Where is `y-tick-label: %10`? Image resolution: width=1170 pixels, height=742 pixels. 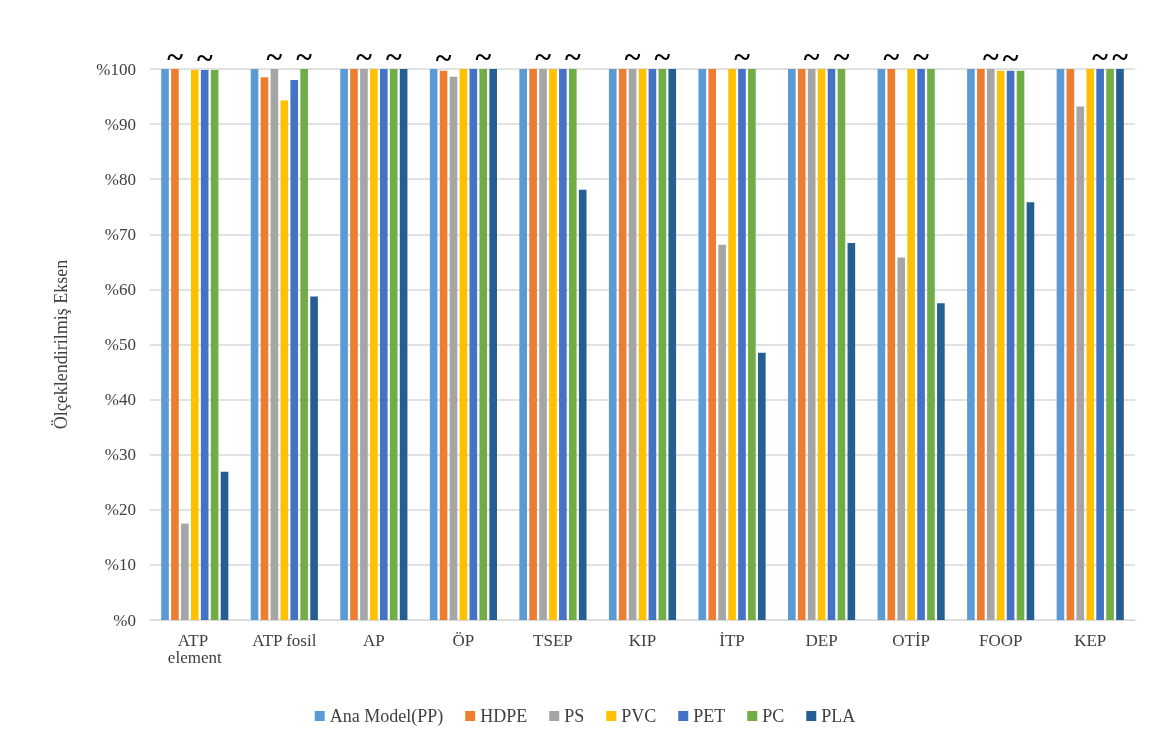
y-tick-label: %10 is located at coordinates (120, 565).